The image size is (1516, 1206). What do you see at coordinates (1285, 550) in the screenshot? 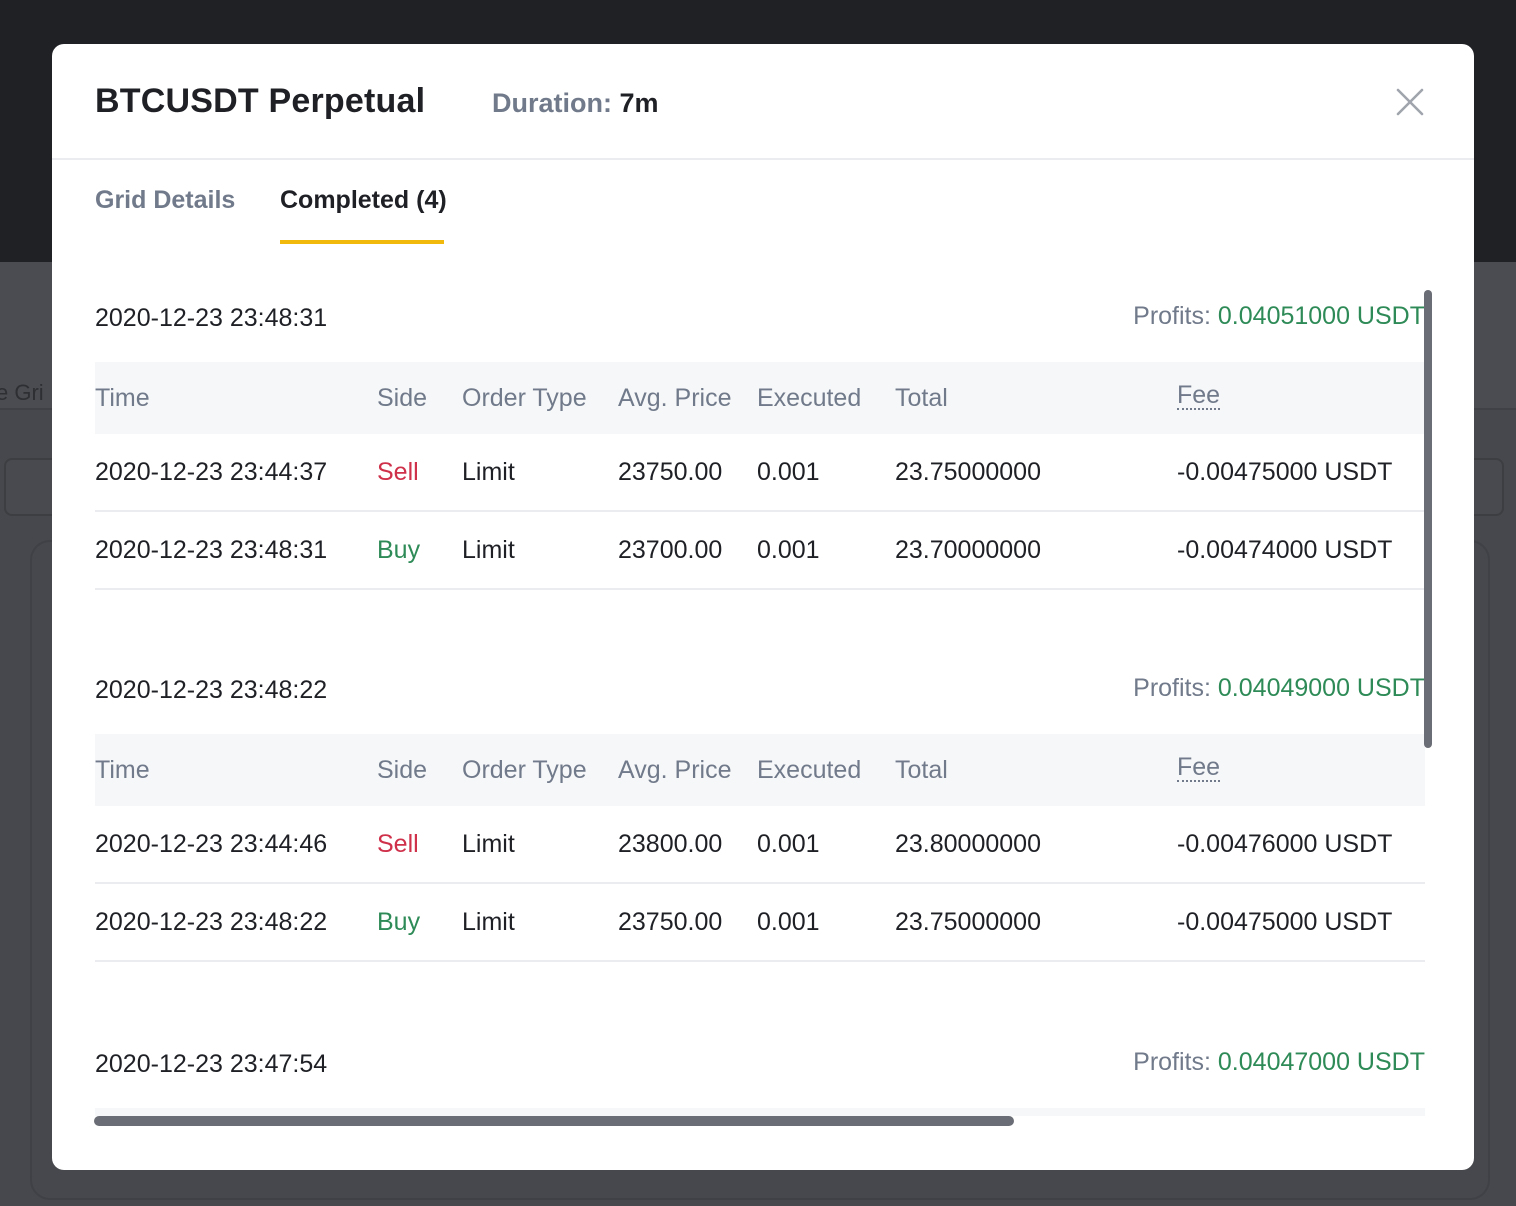
I see `cell-fee: -0.00474000 USDT` at bounding box center [1285, 550].